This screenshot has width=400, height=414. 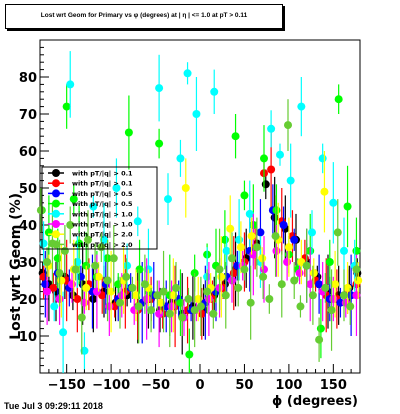 I want to click on y-tick-label: 80, so click(x=28, y=78).